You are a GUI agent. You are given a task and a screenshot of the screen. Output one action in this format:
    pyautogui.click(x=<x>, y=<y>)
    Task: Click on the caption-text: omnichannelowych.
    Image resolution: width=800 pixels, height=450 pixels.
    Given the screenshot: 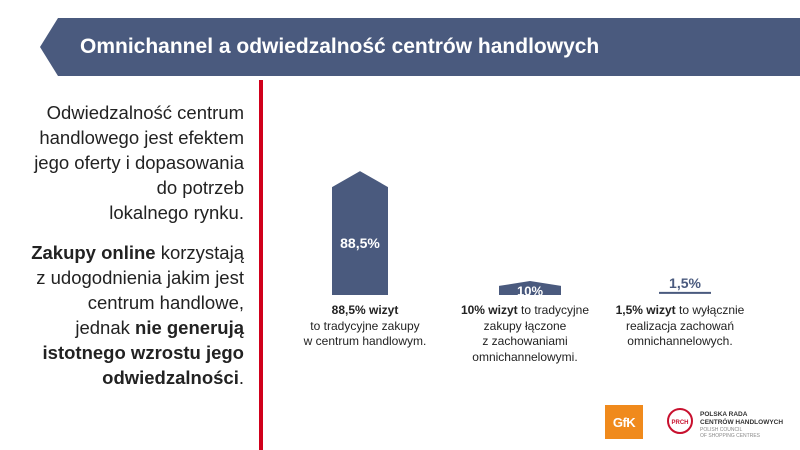 What is the action you would take?
    pyautogui.click(x=680, y=341)
    